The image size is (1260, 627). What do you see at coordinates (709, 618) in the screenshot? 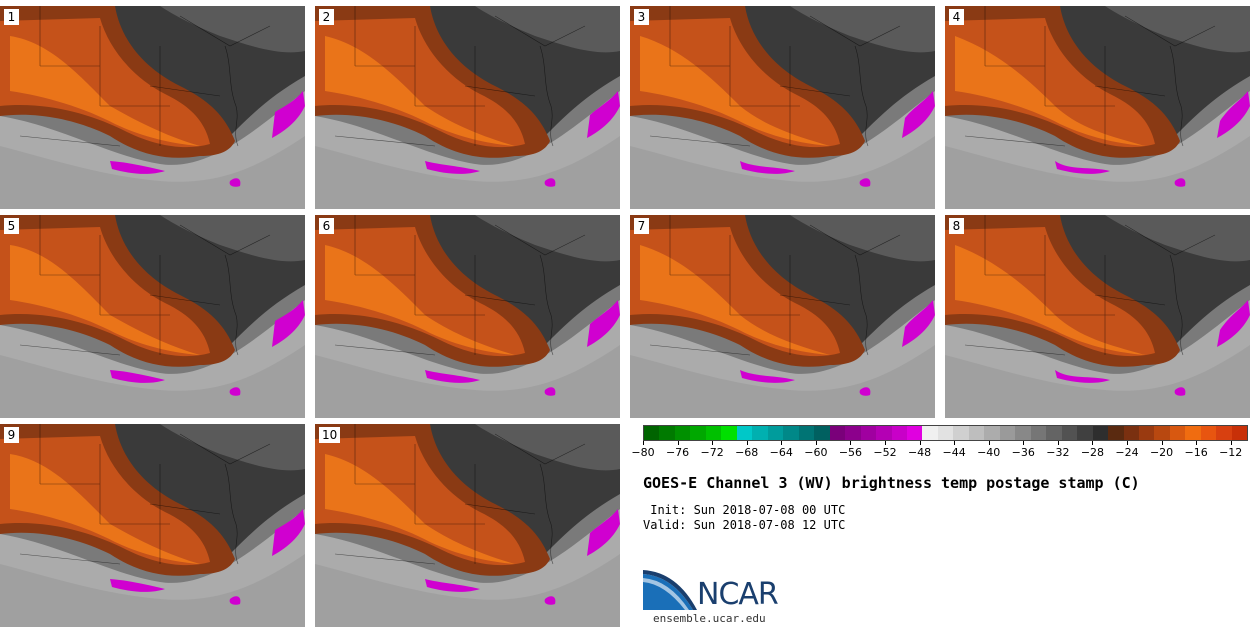
I see `logo-url: ensemble.ucar.edu` at bounding box center [709, 618].